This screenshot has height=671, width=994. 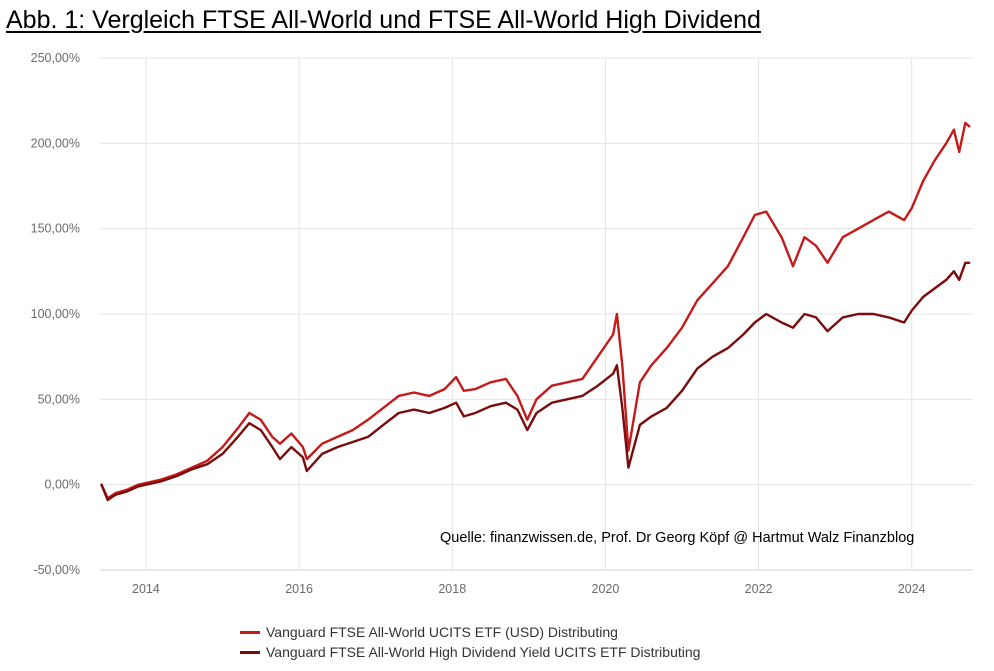 I want to click on y-tick-label: 100,00%, so click(x=55, y=314).